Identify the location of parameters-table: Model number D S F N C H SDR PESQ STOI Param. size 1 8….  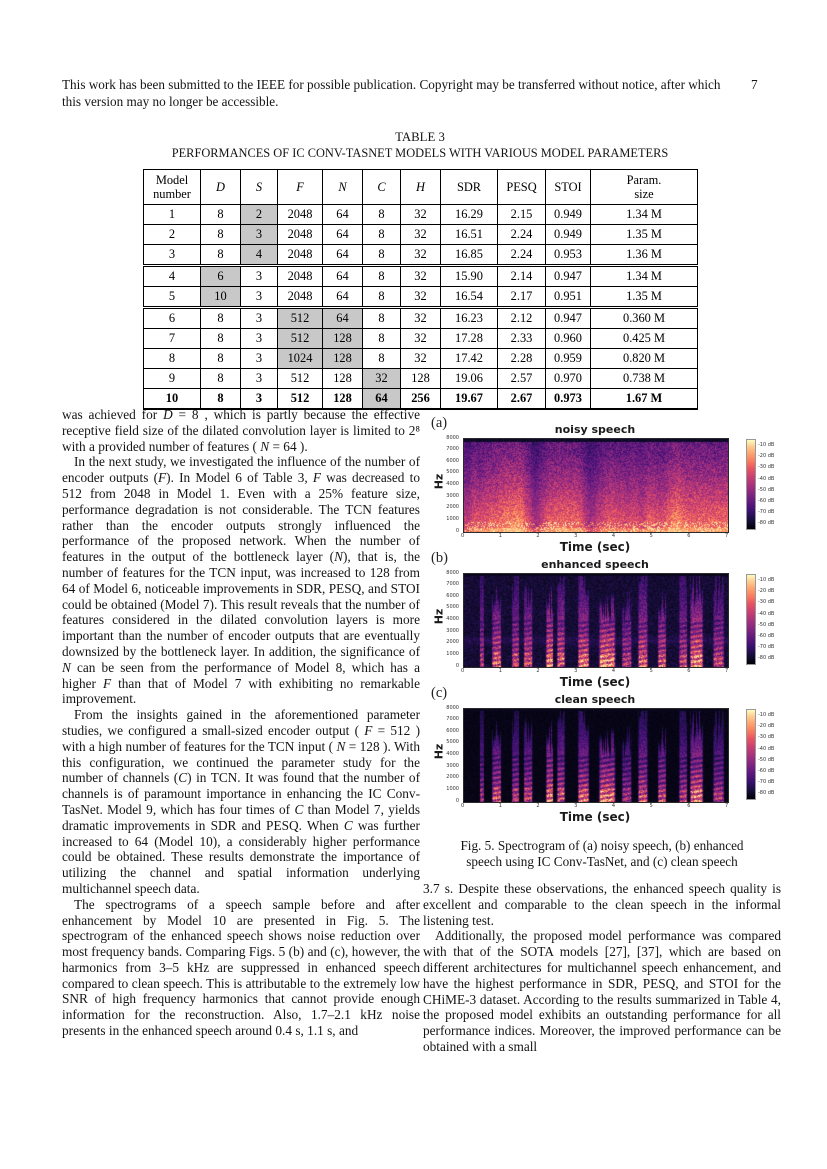
(420, 289).